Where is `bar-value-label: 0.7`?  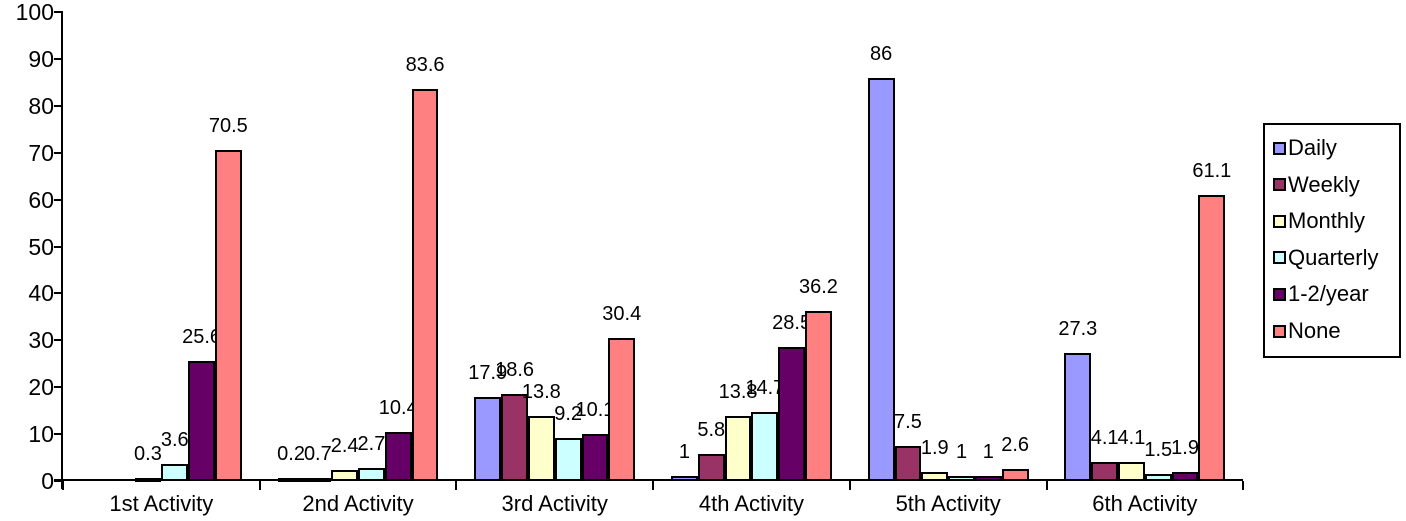
bar-value-label: 0.7 is located at coordinates (317, 453).